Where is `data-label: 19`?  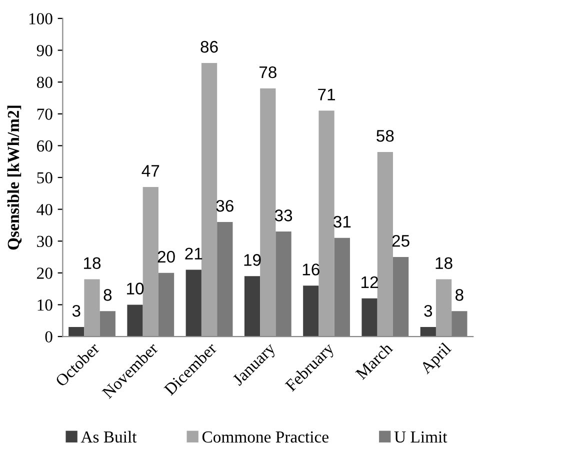
data-label: 19 is located at coordinates (252, 260).